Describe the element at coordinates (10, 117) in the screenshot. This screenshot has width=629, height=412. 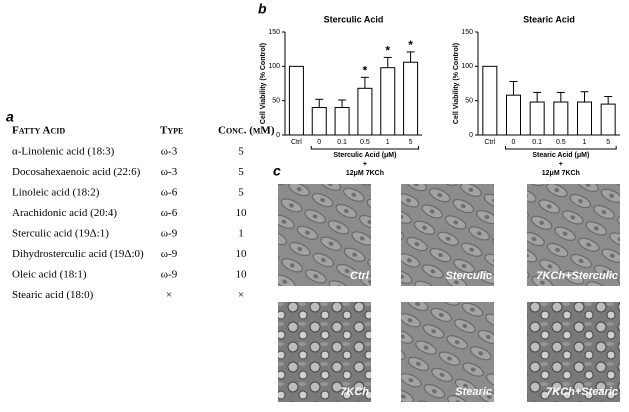
I see `panel-label: a` at that location.